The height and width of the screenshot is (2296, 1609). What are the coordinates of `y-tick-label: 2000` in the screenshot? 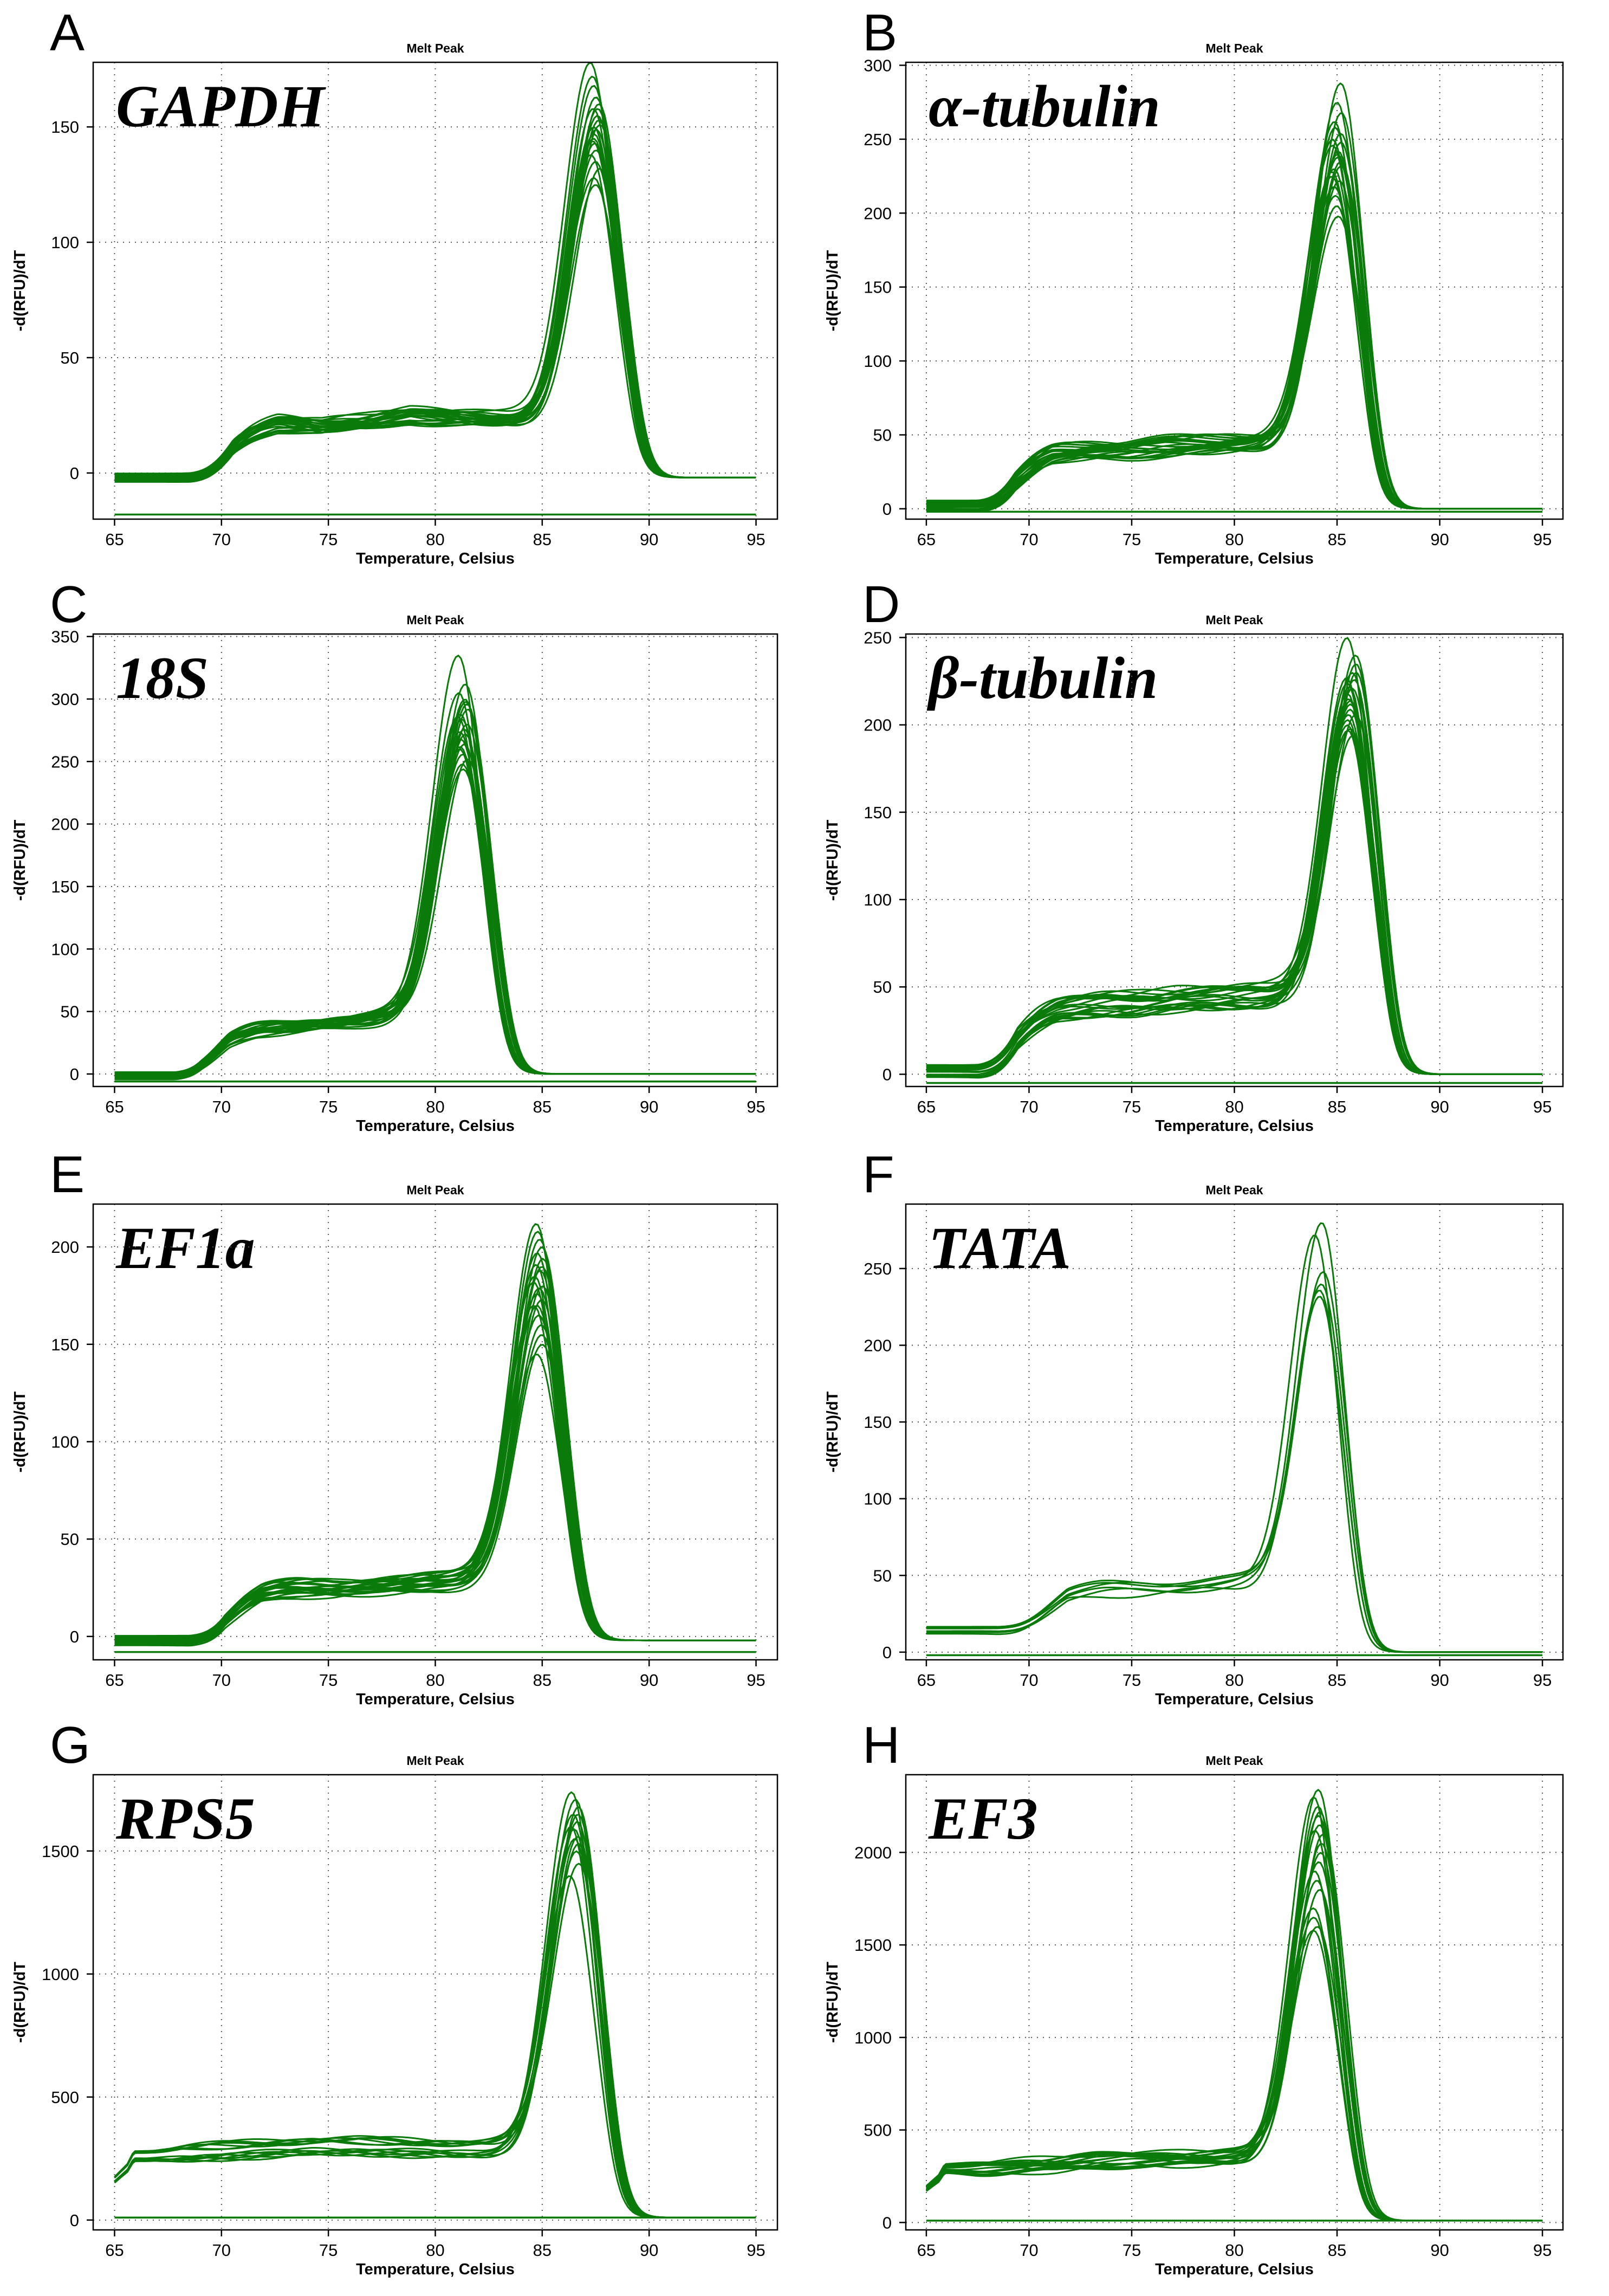 It's located at (873, 1852).